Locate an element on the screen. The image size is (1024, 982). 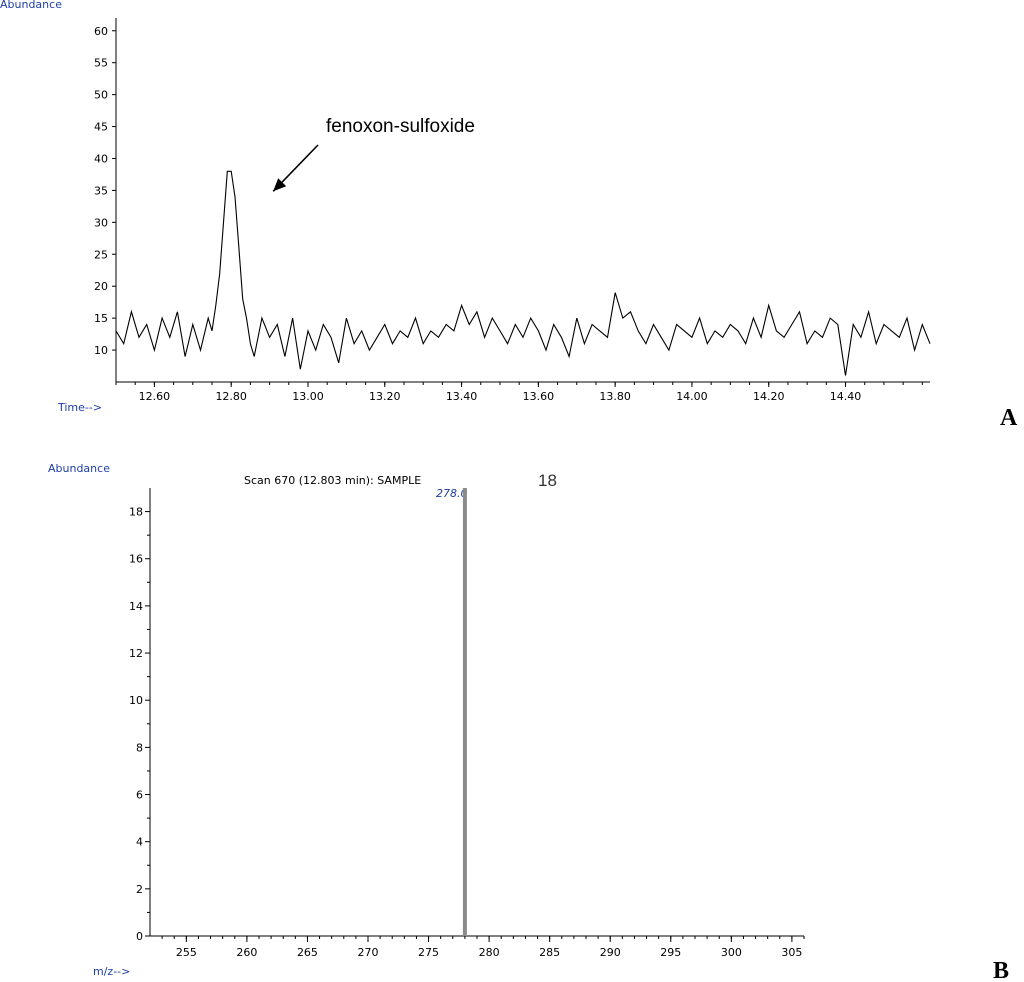
panel-b-title: Scan 670 (12.803 min): SAMPLE is located at coordinates (332, 480).